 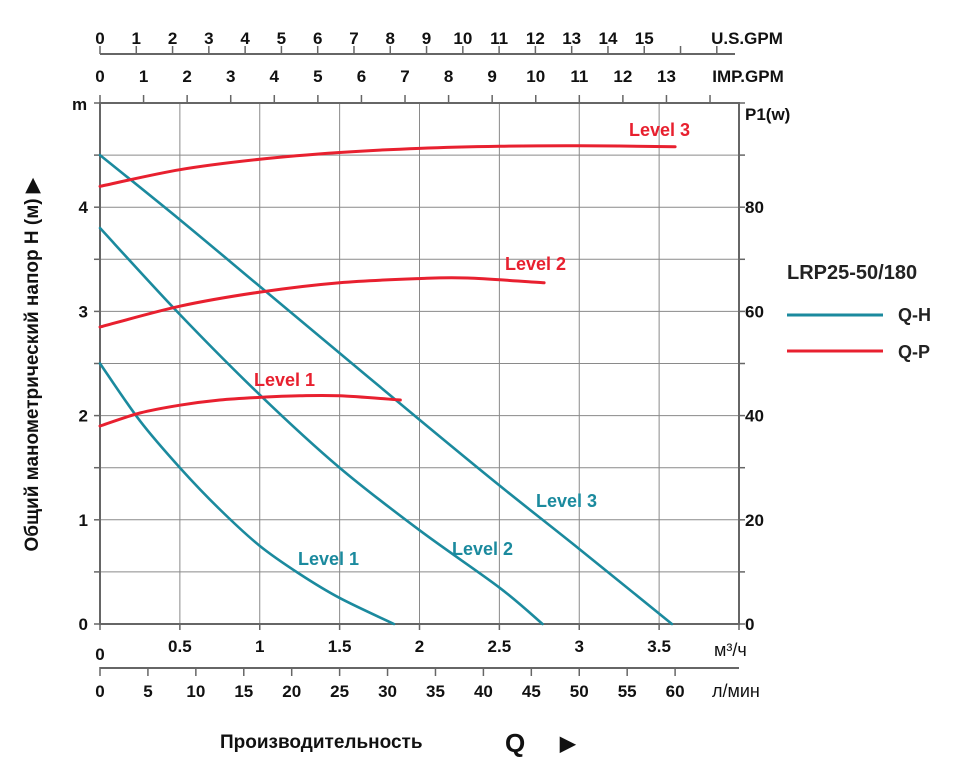 I want to click on usgpm-tick-label: 3, so click(x=208, y=38).